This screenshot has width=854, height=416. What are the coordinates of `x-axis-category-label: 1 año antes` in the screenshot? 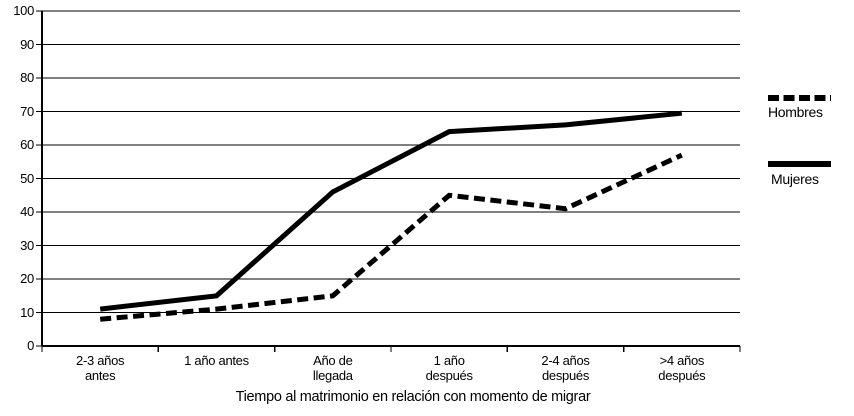 It's located at (216, 360).